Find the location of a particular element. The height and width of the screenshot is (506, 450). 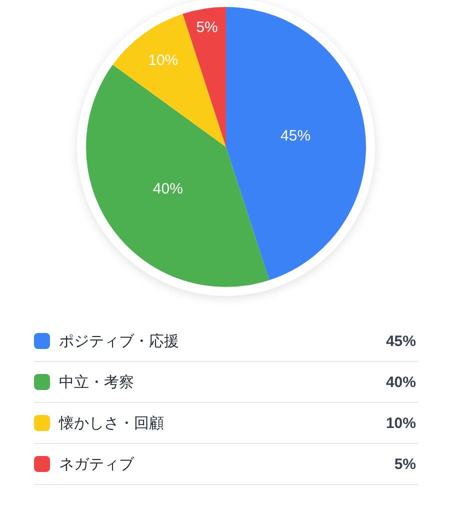

data-label: 45% is located at coordinates (295, 135).